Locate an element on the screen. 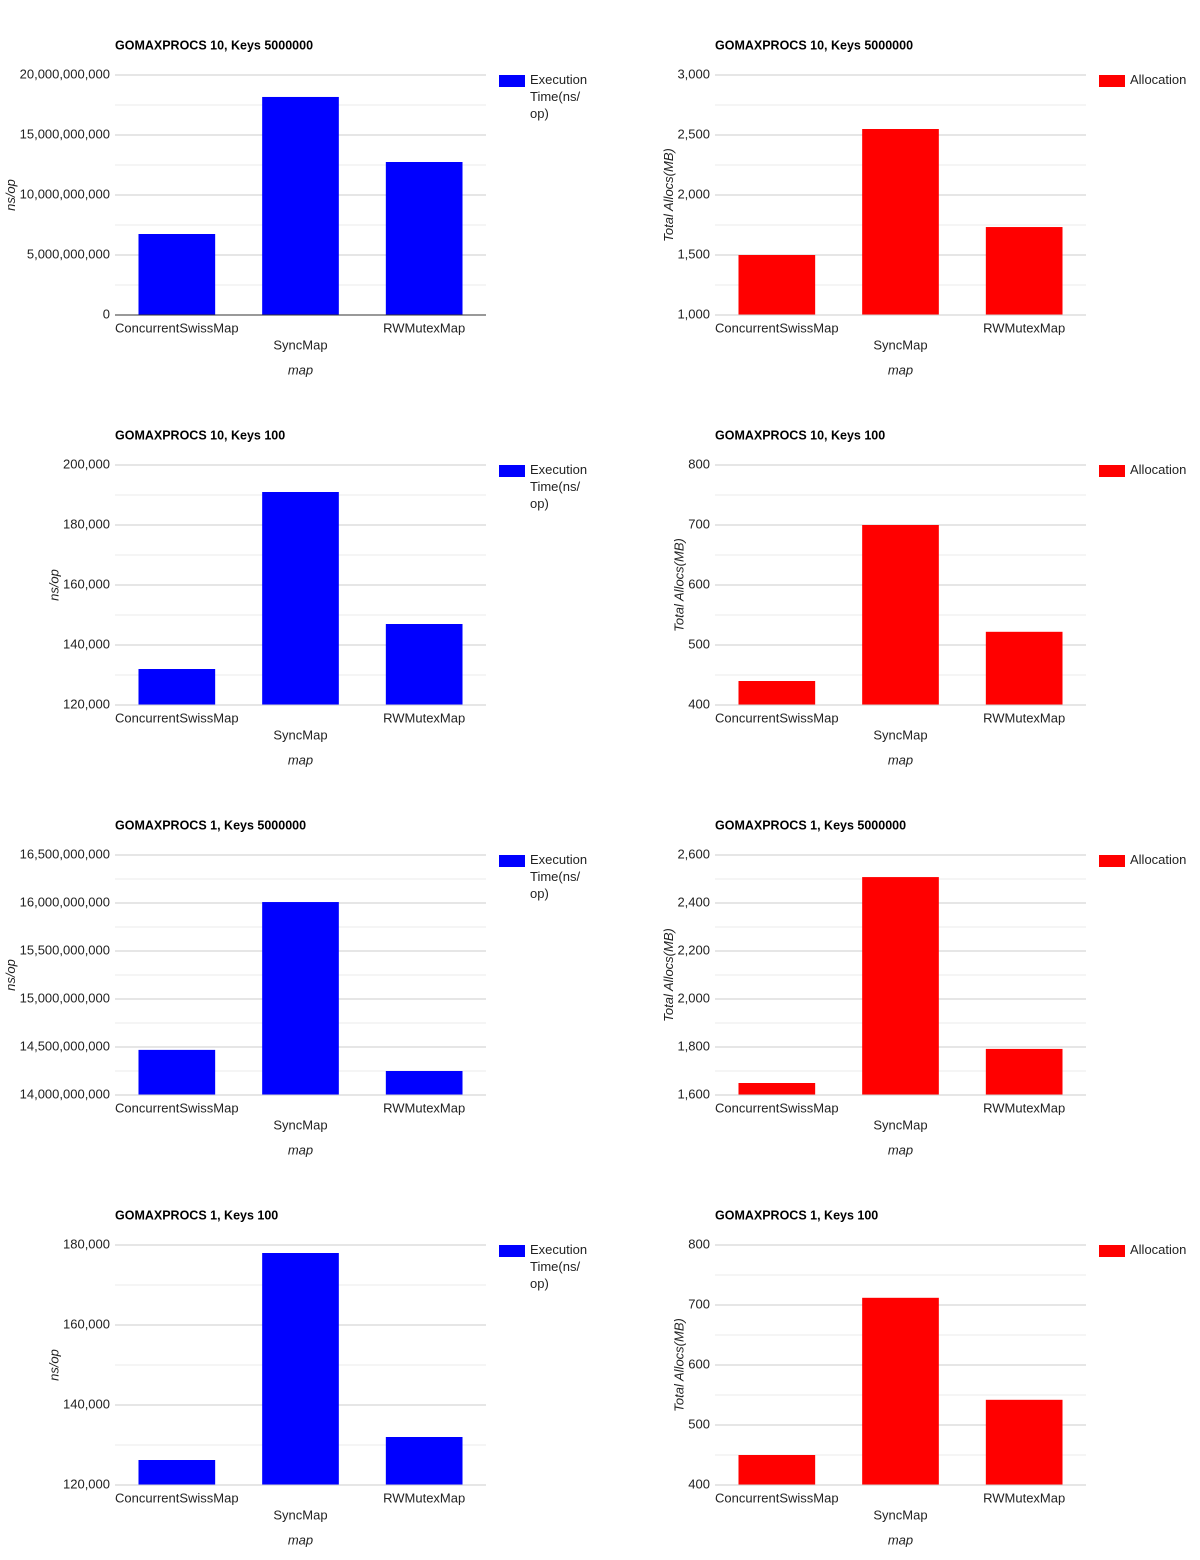  y-tick-label: 600 is located at coordinates (699, 1363).